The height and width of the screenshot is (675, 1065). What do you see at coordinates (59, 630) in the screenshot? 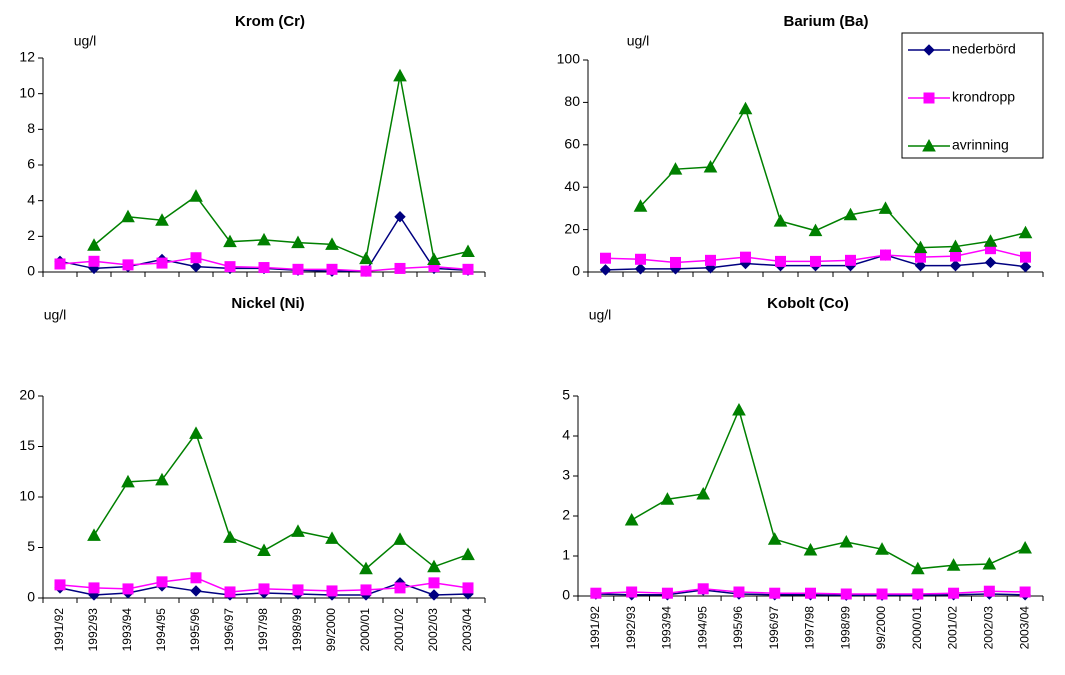
I see `x-tick-label: 1991/92` at bounding box center [59, 630].